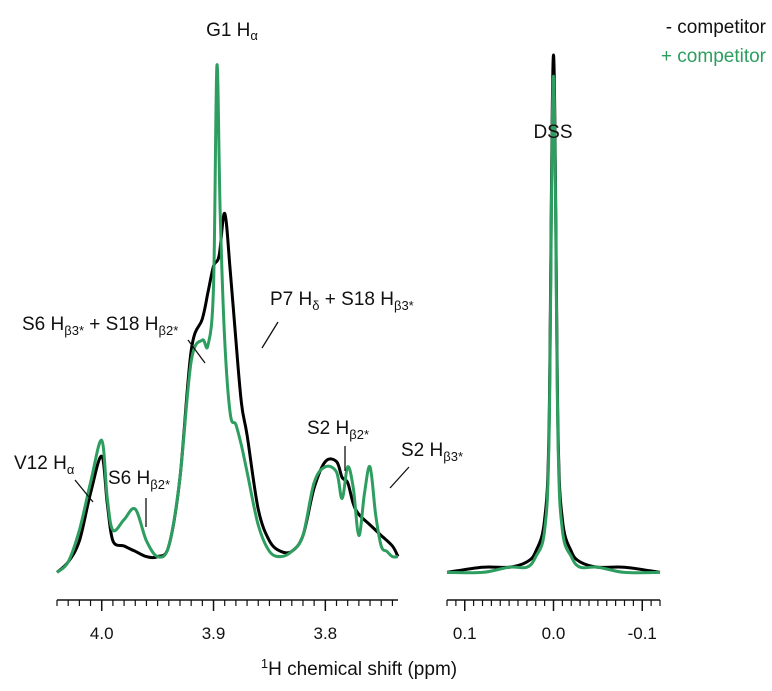  What do you see at coordinates (326, 633) in the screenshot?
I see `left-tick-label: 3.8` at bounding box center [326, 633].